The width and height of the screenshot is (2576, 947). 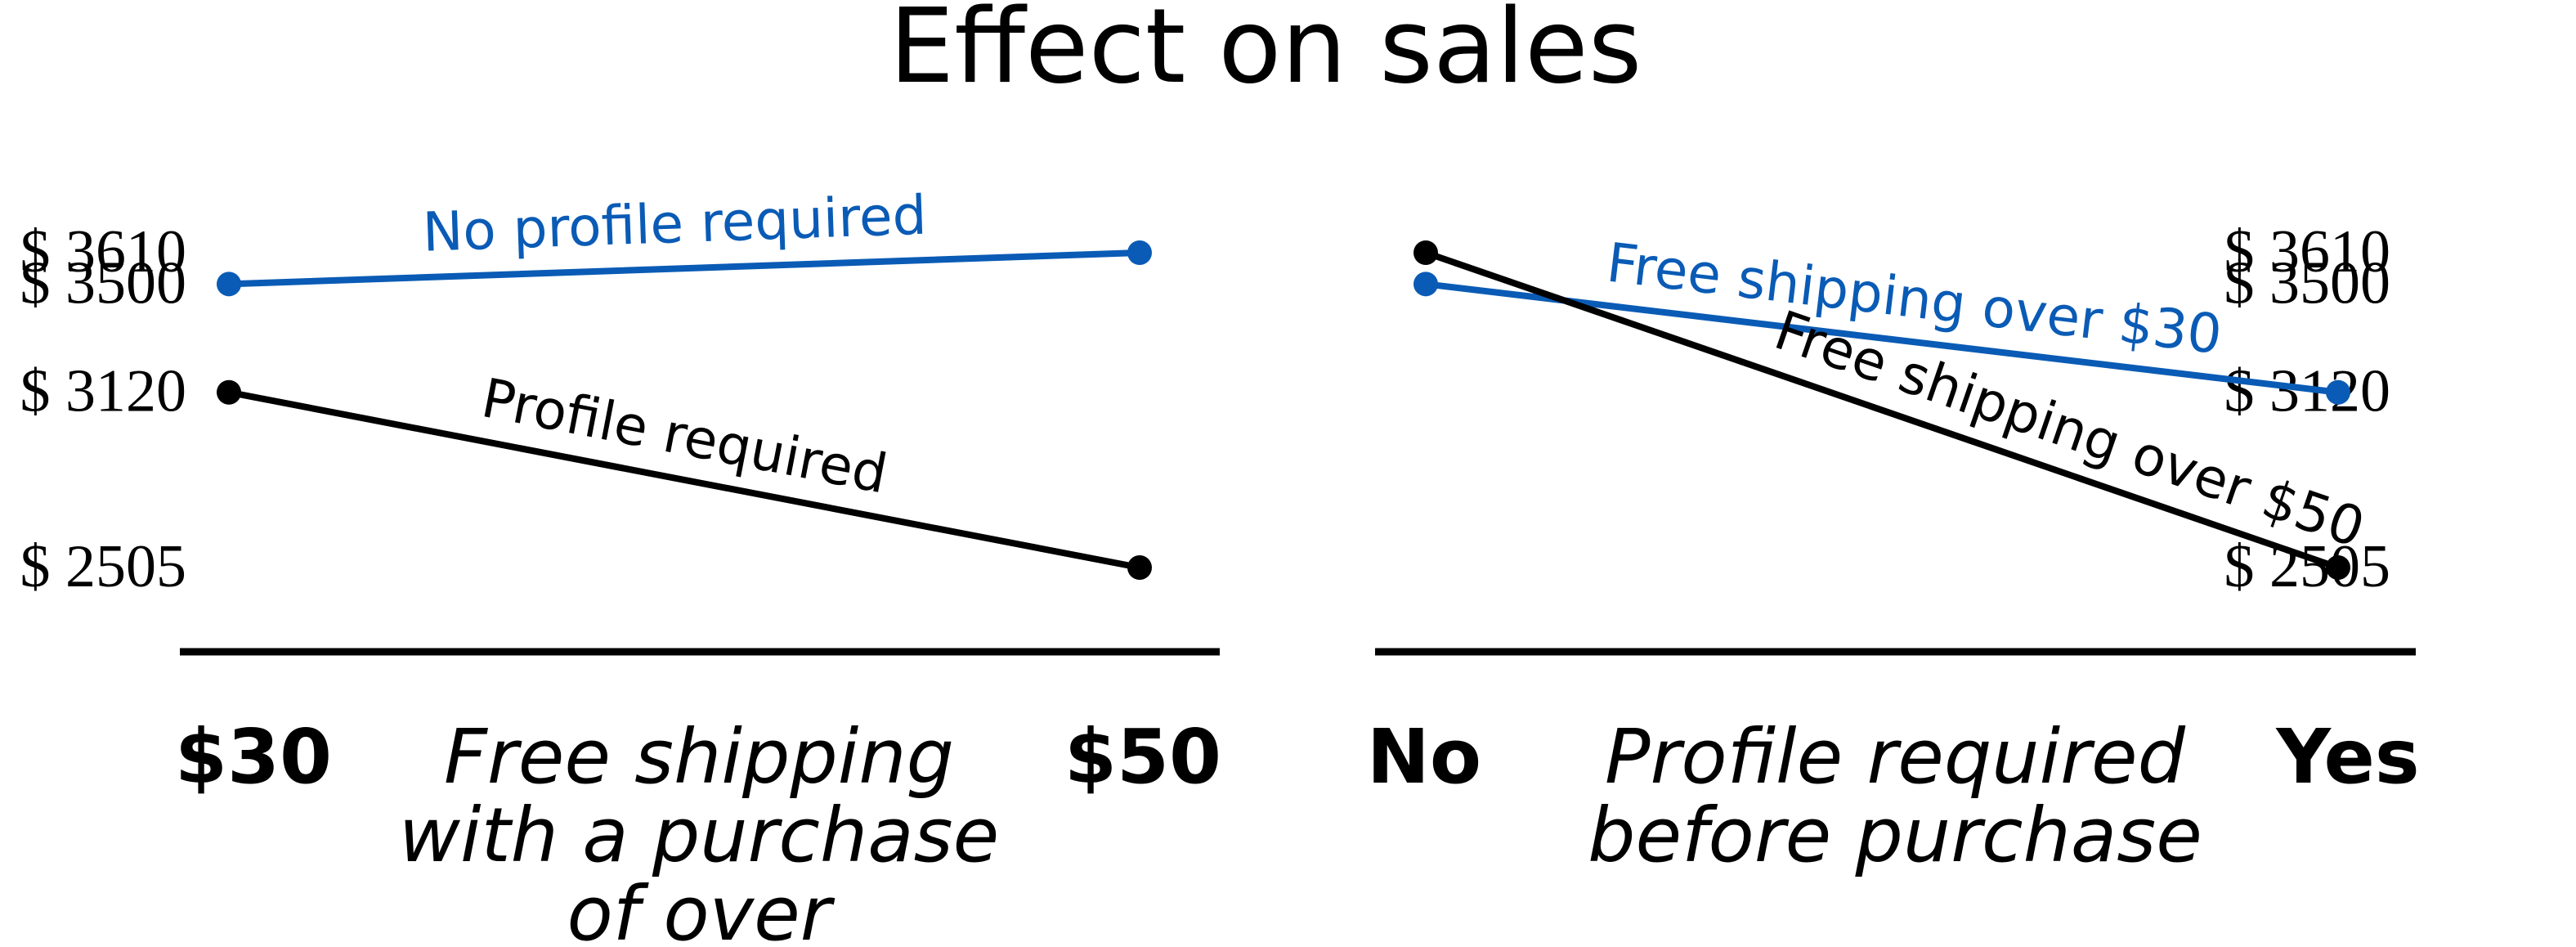 I want to click on y-tick-label: $ 3120, so click(x=104, y=391).